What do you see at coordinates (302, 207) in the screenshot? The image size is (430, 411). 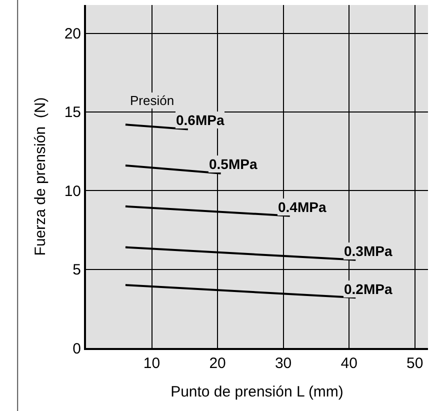 I see `series-label: 0.4MPa` at bounding box center [302, 207].